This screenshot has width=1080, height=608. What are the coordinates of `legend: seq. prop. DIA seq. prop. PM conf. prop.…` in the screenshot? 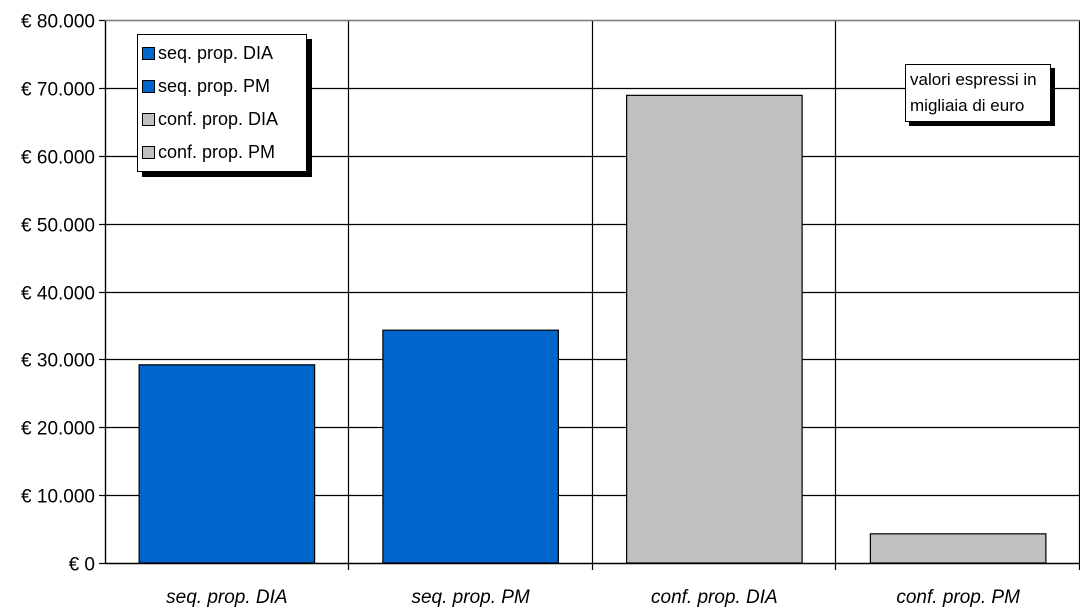 It's located at (222, 103).